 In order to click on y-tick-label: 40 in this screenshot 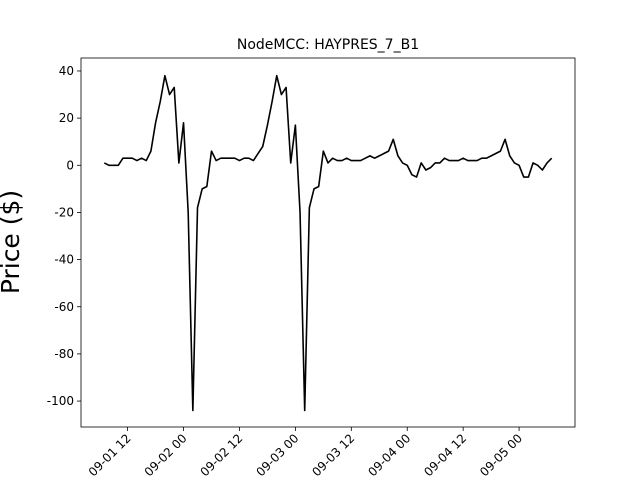, I will do `click(66, 71)`.